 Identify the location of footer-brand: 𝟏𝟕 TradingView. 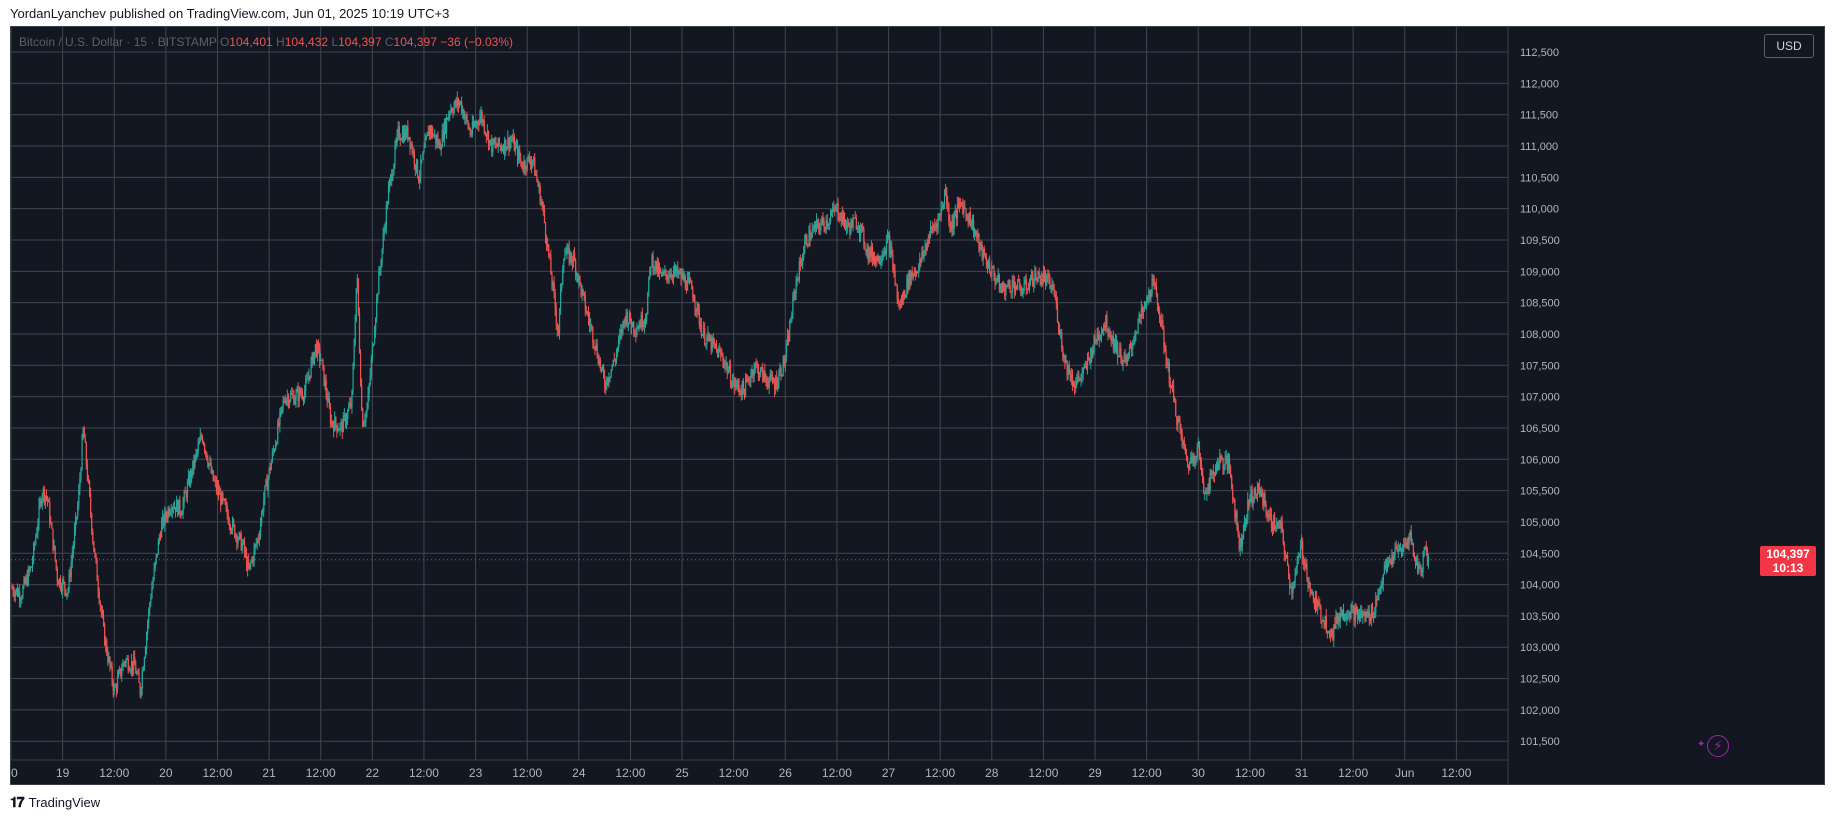
(55, 802).